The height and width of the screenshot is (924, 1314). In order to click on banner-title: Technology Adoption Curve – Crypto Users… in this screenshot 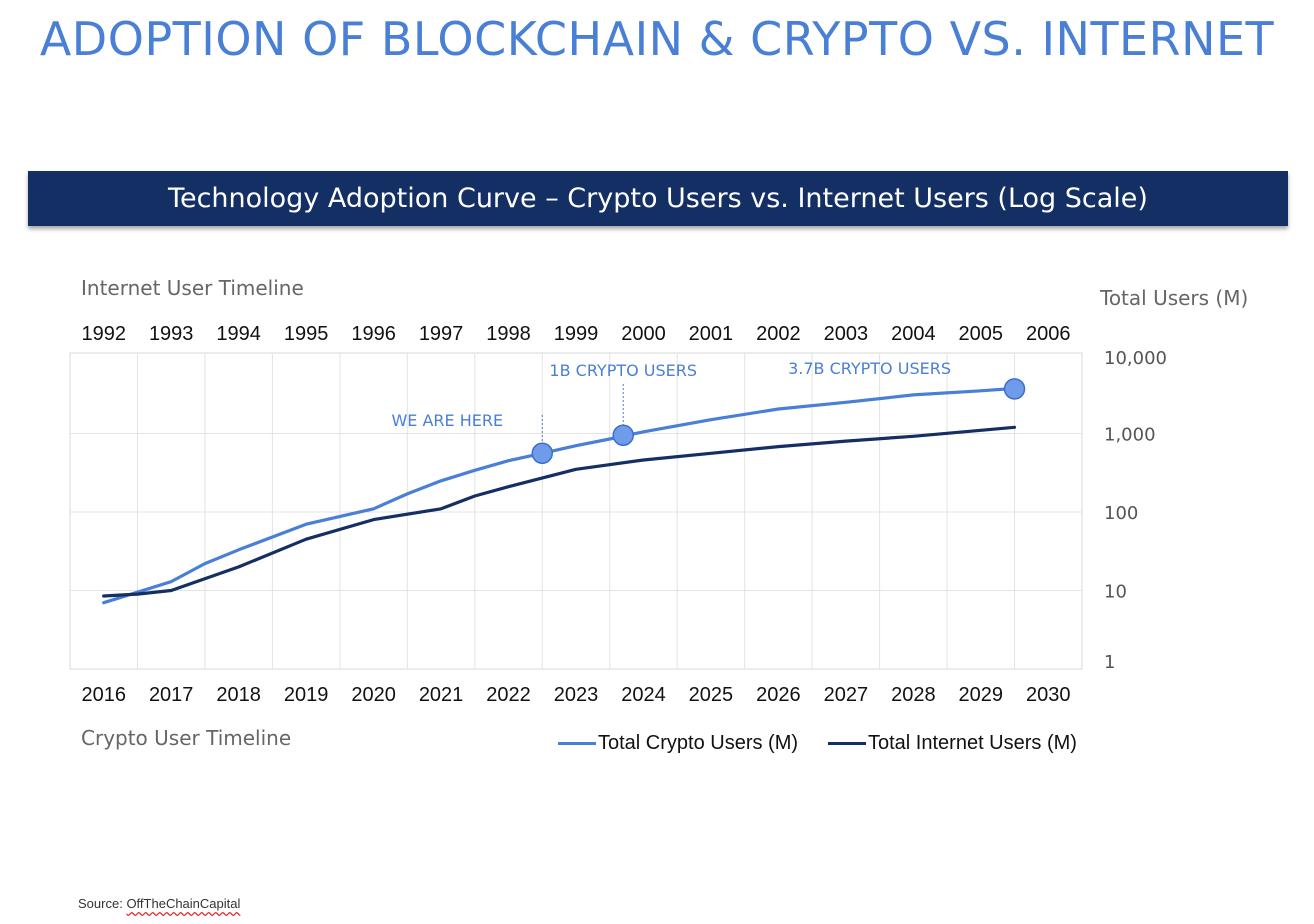, I will do `click(658, 198)`.